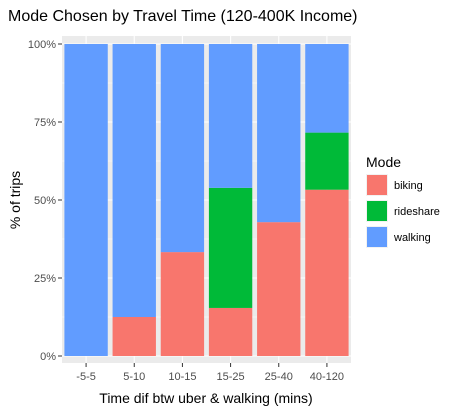  I want to click on y-axis-title: % of trips, so click(15, 200).